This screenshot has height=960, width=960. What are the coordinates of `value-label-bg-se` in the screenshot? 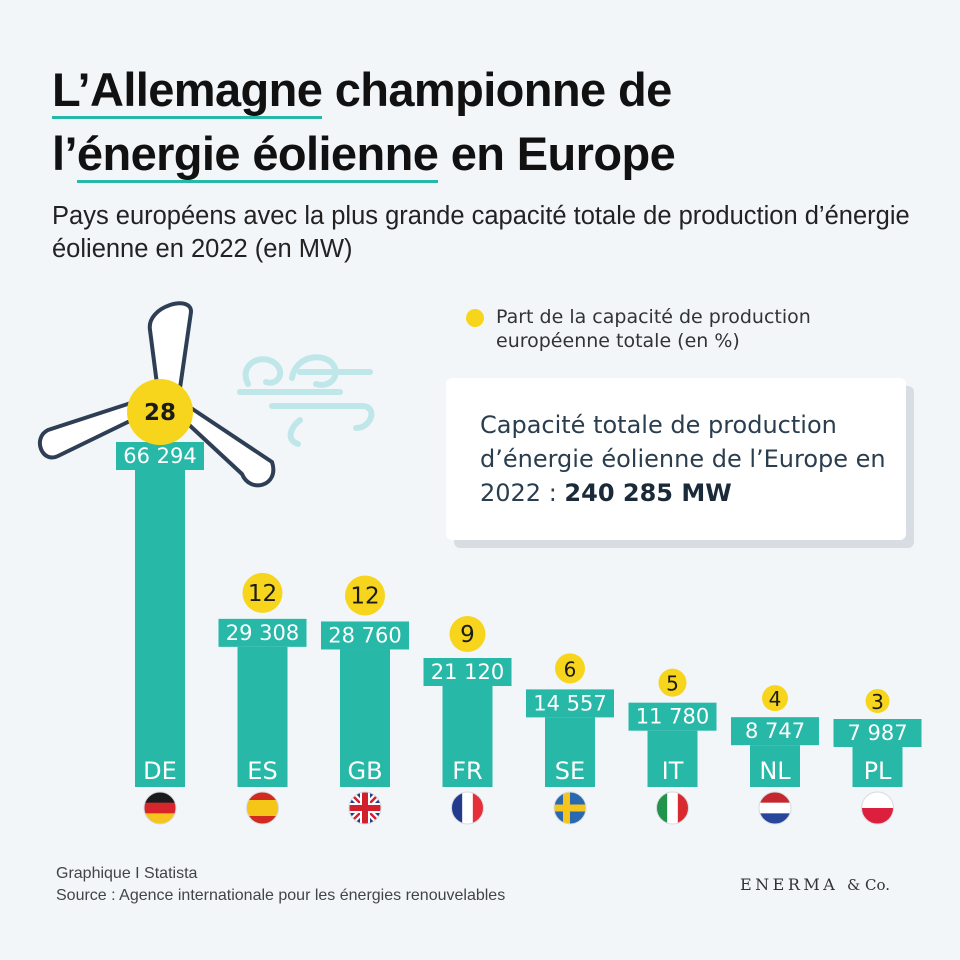 It's located at (570, 703).